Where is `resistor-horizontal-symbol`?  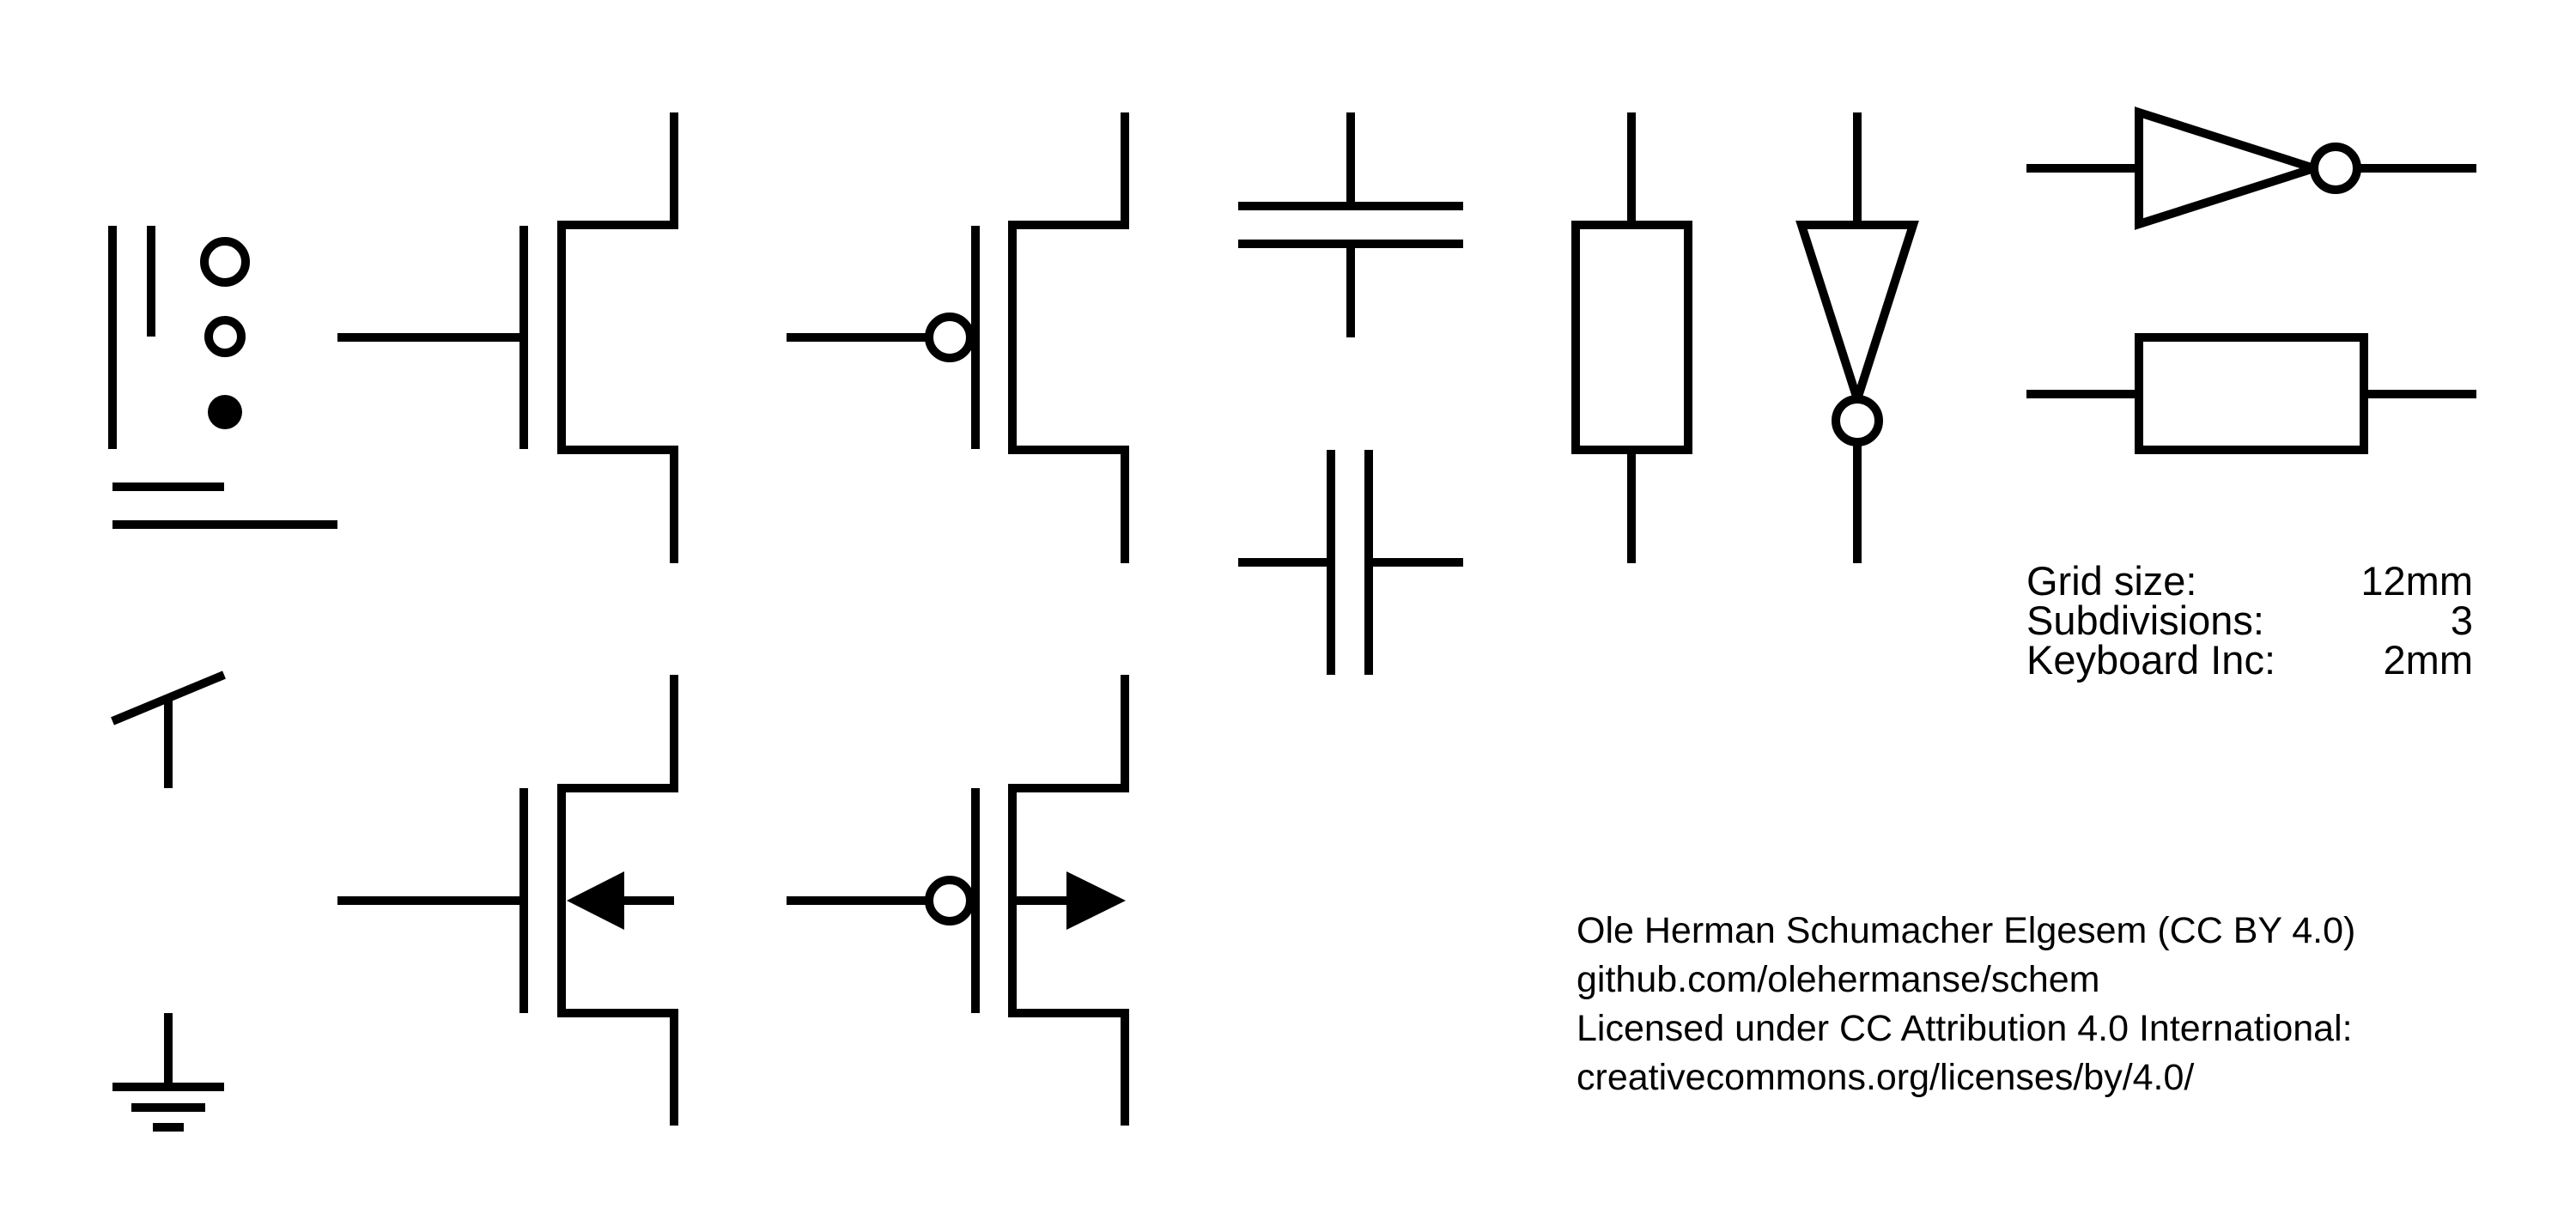 resistor-horizontal-symbol is located at coordinates (2251, 393).